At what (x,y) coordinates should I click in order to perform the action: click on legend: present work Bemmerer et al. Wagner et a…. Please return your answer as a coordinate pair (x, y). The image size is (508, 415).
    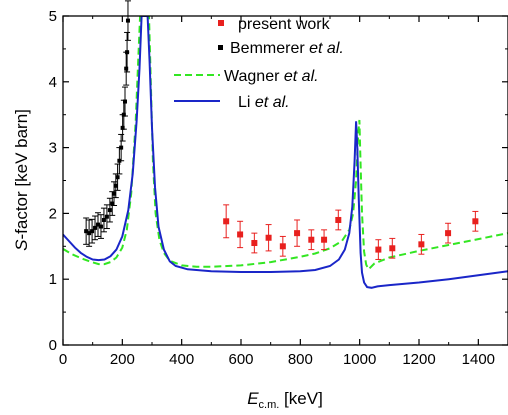
    Looking at the image, I should click on (259, 63).